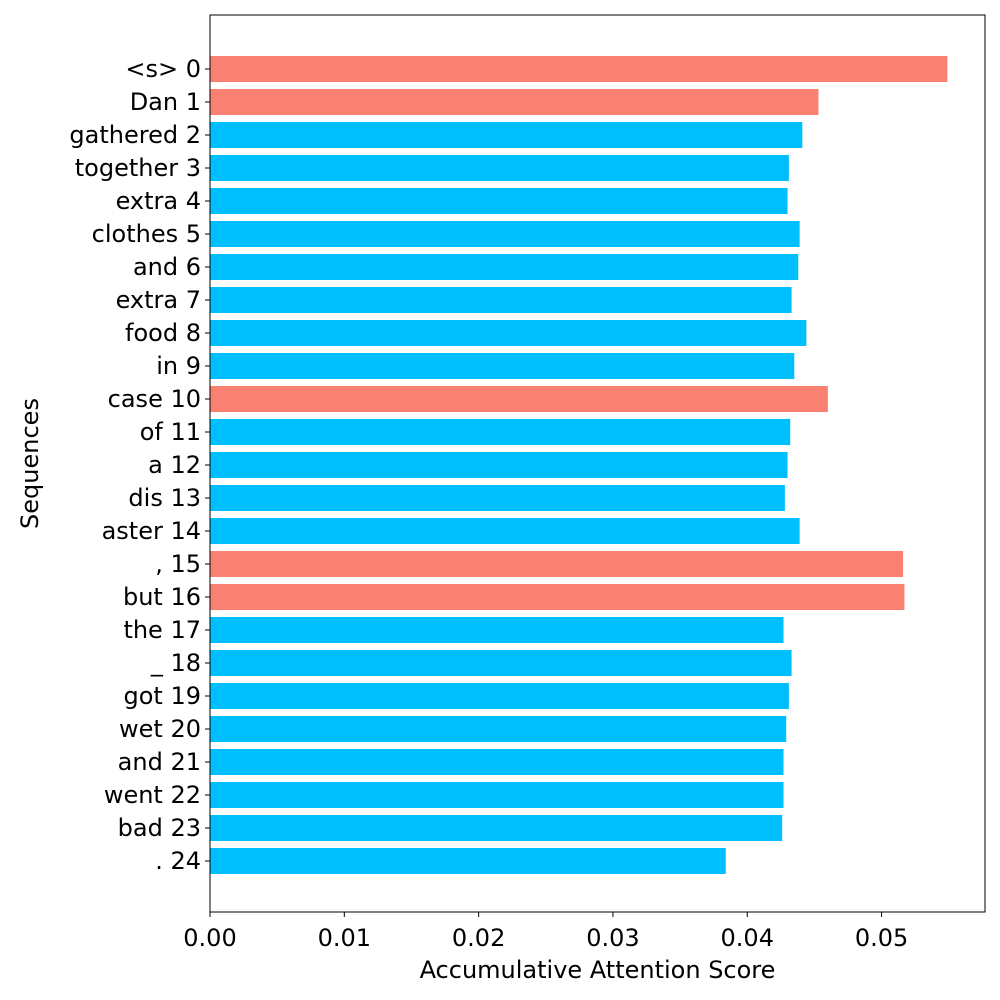 The image size is (1000, 1000). I want to click on y-tick-label: clothes 5, so click(146, 234).